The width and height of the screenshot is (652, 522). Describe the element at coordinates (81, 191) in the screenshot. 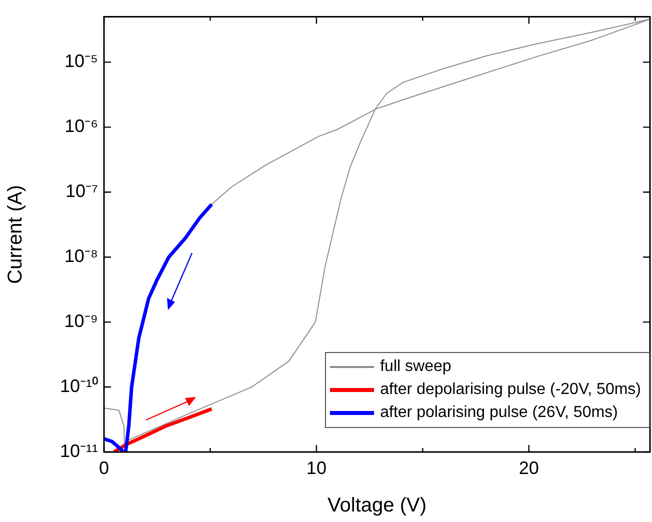

I see `y-tick-label: 10⁻⁷` at that location.